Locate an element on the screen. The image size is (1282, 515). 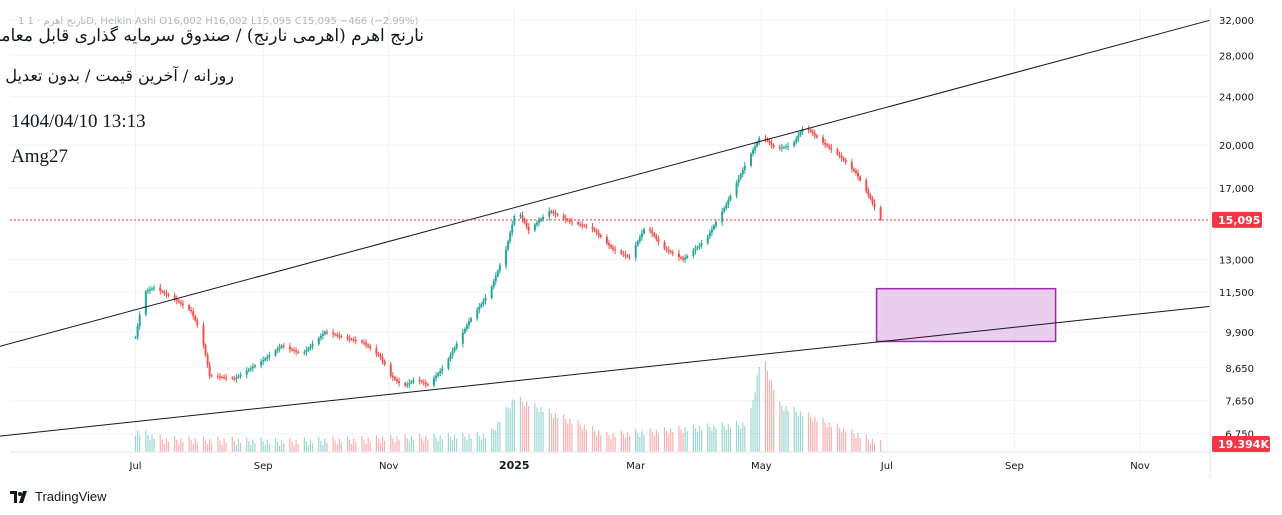
time-tick-label: Mar is located at coordinates (636, 466).